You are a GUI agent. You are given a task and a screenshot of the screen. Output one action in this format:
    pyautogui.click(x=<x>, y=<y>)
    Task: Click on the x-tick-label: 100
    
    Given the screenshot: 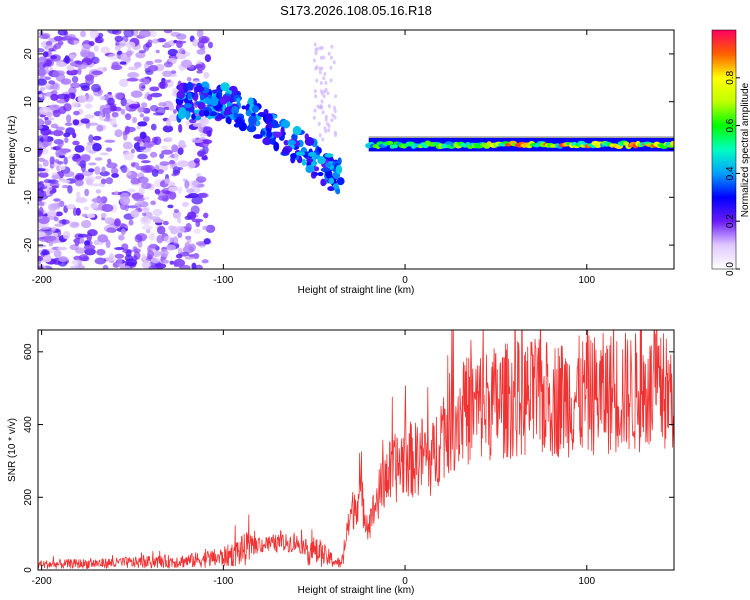 What is the action you would take?
    pyautogui.click(x=586, y=581)
    